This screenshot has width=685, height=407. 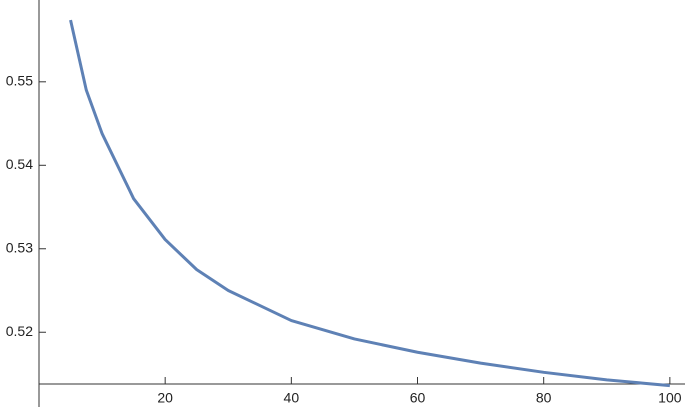 I want to click on x-tick-label: 80, so click(x=544, y=398).